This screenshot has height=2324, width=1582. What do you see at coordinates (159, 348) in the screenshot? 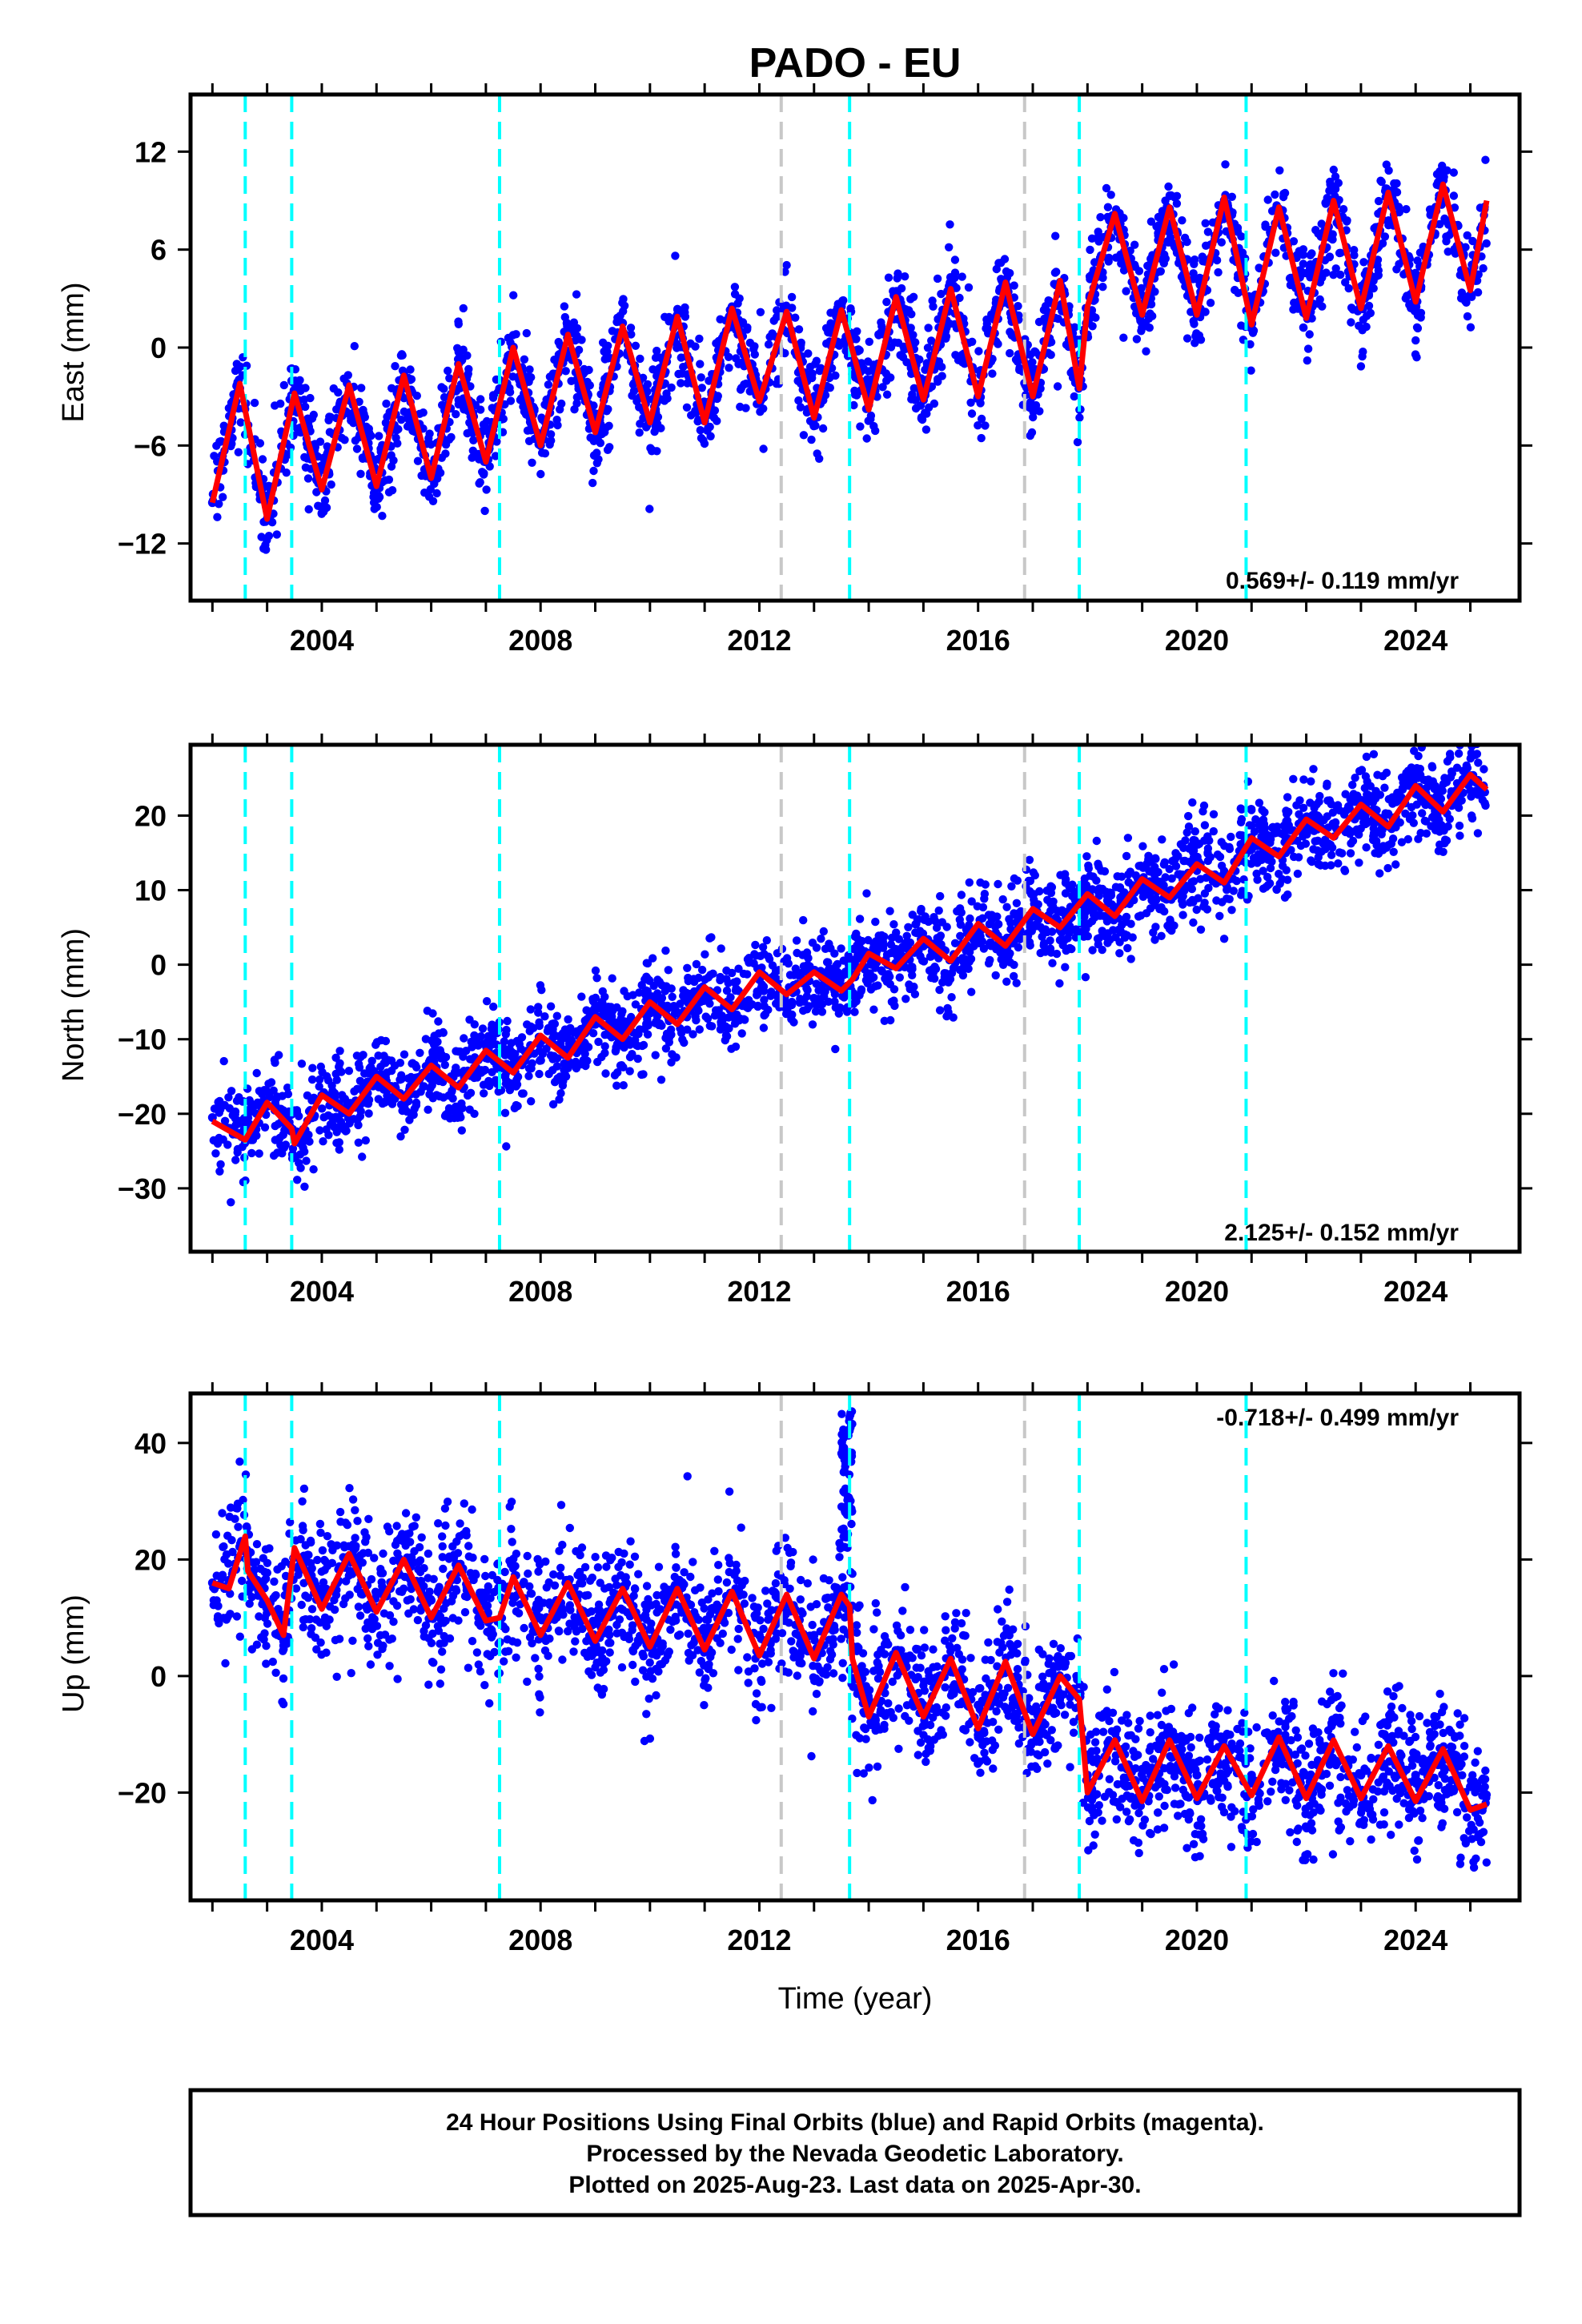
I see `y-tick-label: 0` at bounding box center [159, 348].